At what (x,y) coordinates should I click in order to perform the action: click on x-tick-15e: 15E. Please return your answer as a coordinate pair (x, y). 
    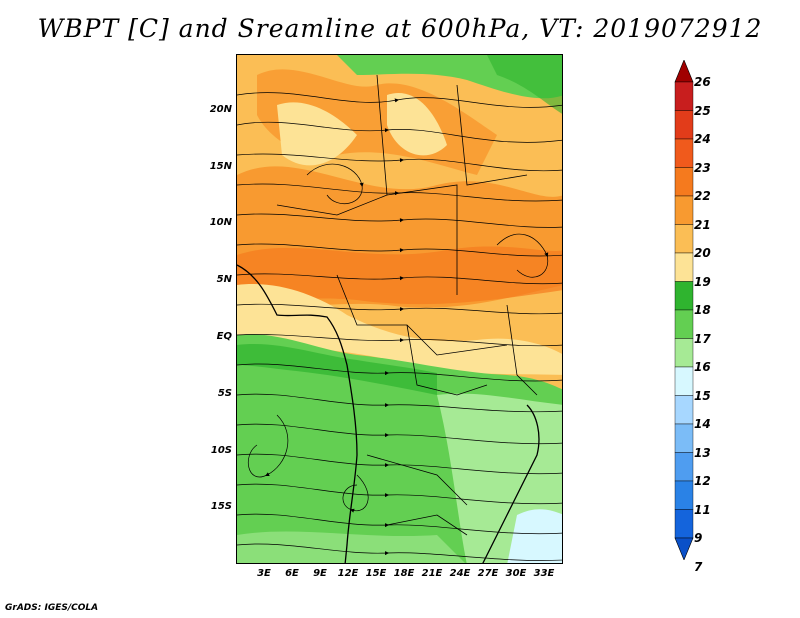
    Looking at the image, I should click on (376, 573).